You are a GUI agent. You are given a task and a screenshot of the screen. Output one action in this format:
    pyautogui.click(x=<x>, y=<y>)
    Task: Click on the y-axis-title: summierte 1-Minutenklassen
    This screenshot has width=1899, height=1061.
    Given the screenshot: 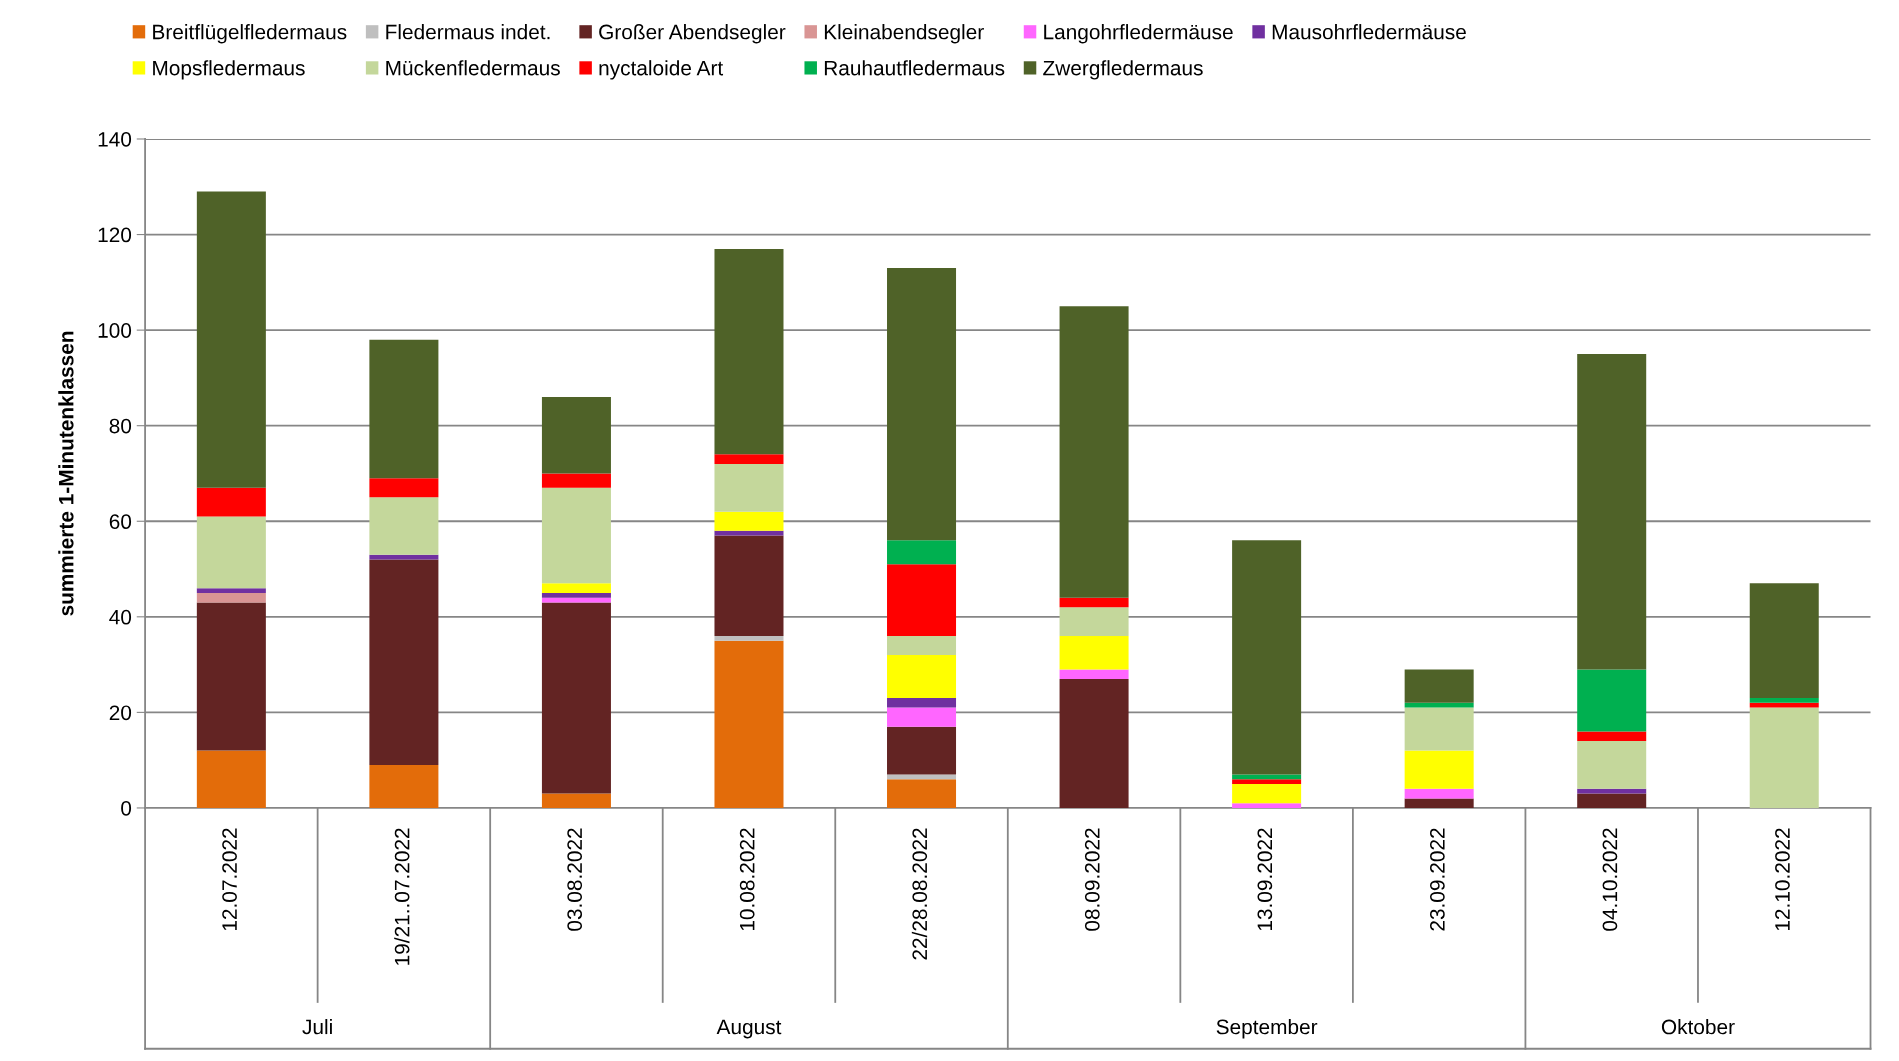 What is the action you would take?
    pyautogui.click(x=66, y=473)
    